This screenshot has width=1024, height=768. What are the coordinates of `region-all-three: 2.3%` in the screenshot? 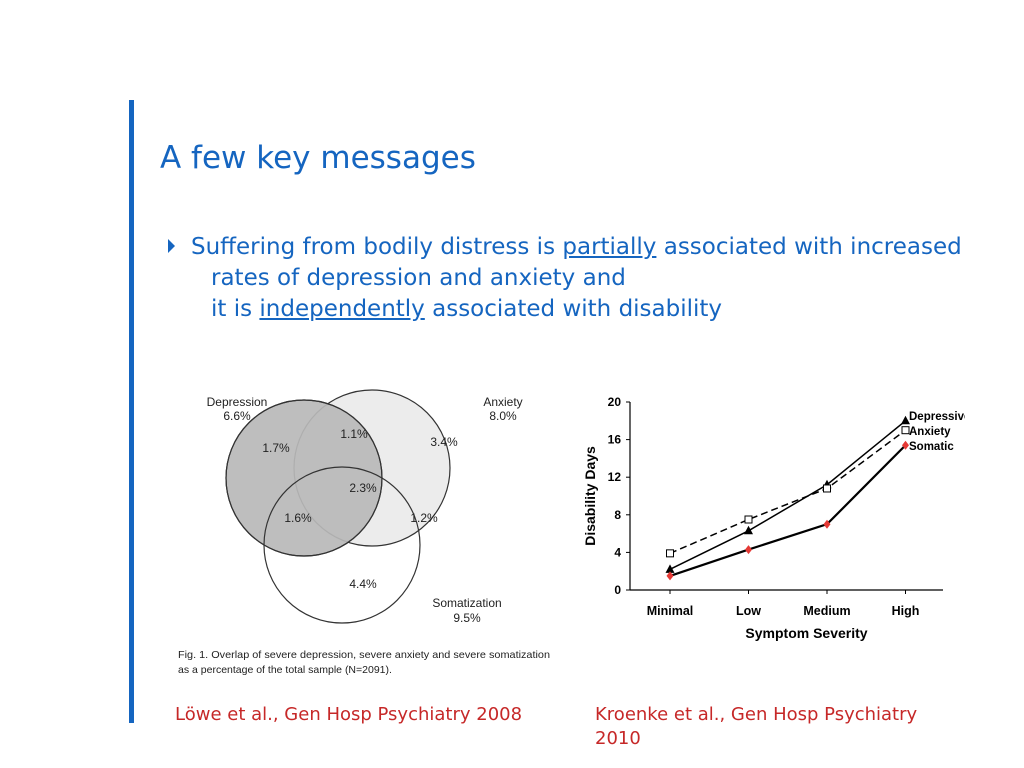 It's located at (363, 488).